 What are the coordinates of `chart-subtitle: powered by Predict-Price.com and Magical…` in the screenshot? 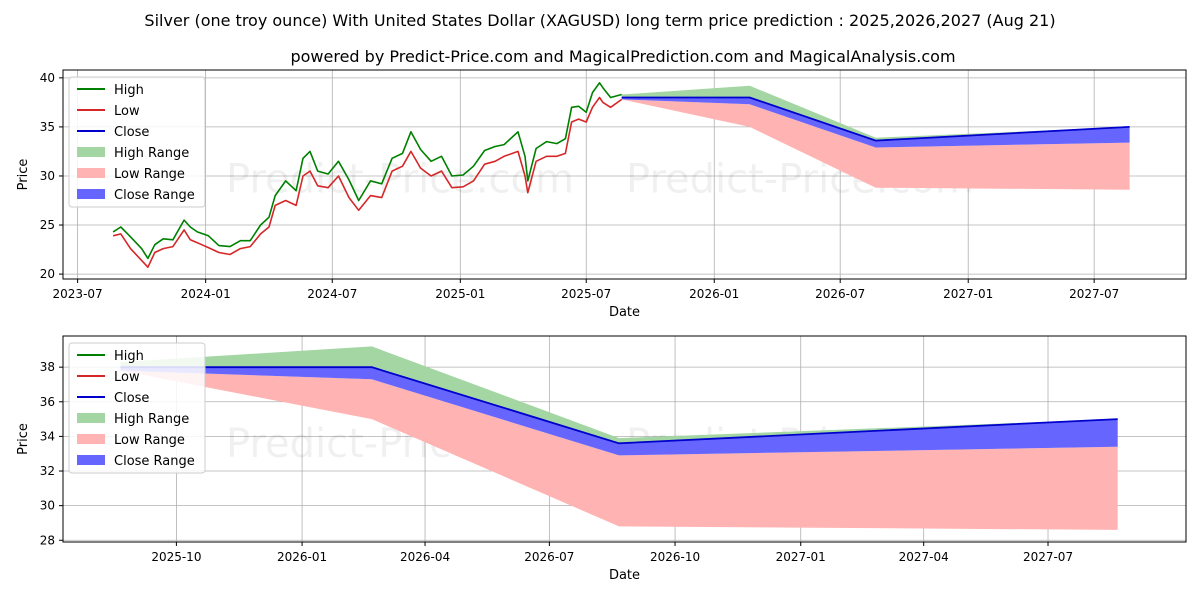 It's located at (622, 56).